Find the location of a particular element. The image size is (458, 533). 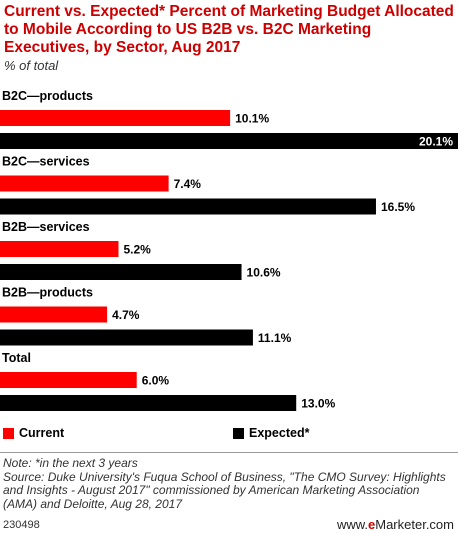

data-label: 16.5% is located at coordinates (398, 207).